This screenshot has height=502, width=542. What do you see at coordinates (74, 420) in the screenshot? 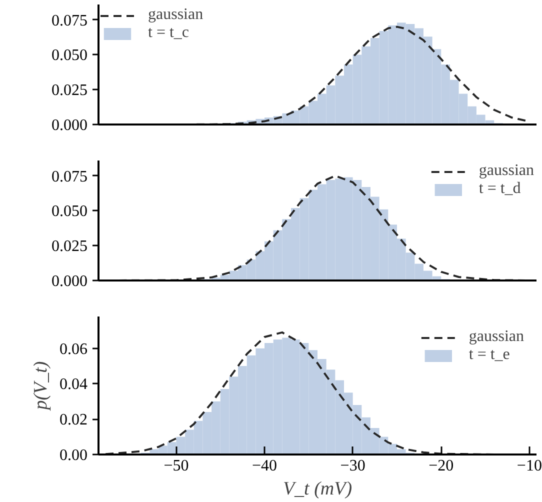
I see `y-tick-label: 0.02` at bounding box center [74, 420].